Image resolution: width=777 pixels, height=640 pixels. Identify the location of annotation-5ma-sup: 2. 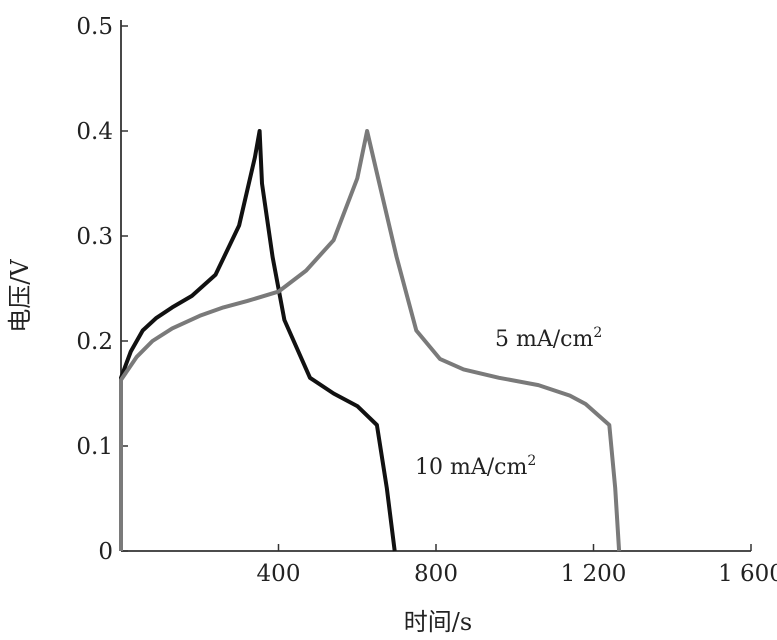
(597, 333).